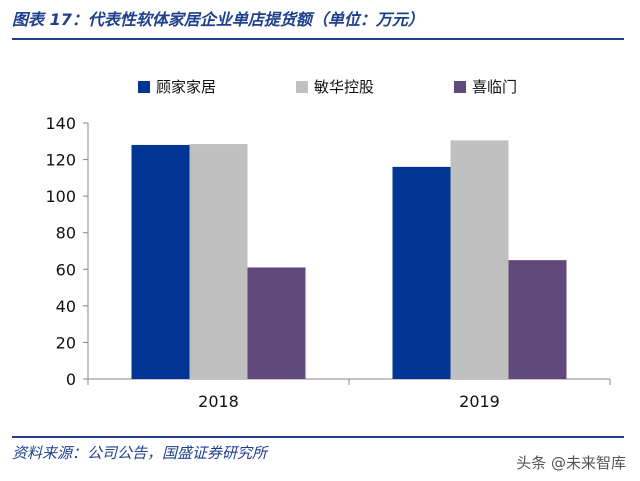  Describe the element at coordinates (479, 401) in the screenshot. I see `x-tick-label: 2019` at that location.